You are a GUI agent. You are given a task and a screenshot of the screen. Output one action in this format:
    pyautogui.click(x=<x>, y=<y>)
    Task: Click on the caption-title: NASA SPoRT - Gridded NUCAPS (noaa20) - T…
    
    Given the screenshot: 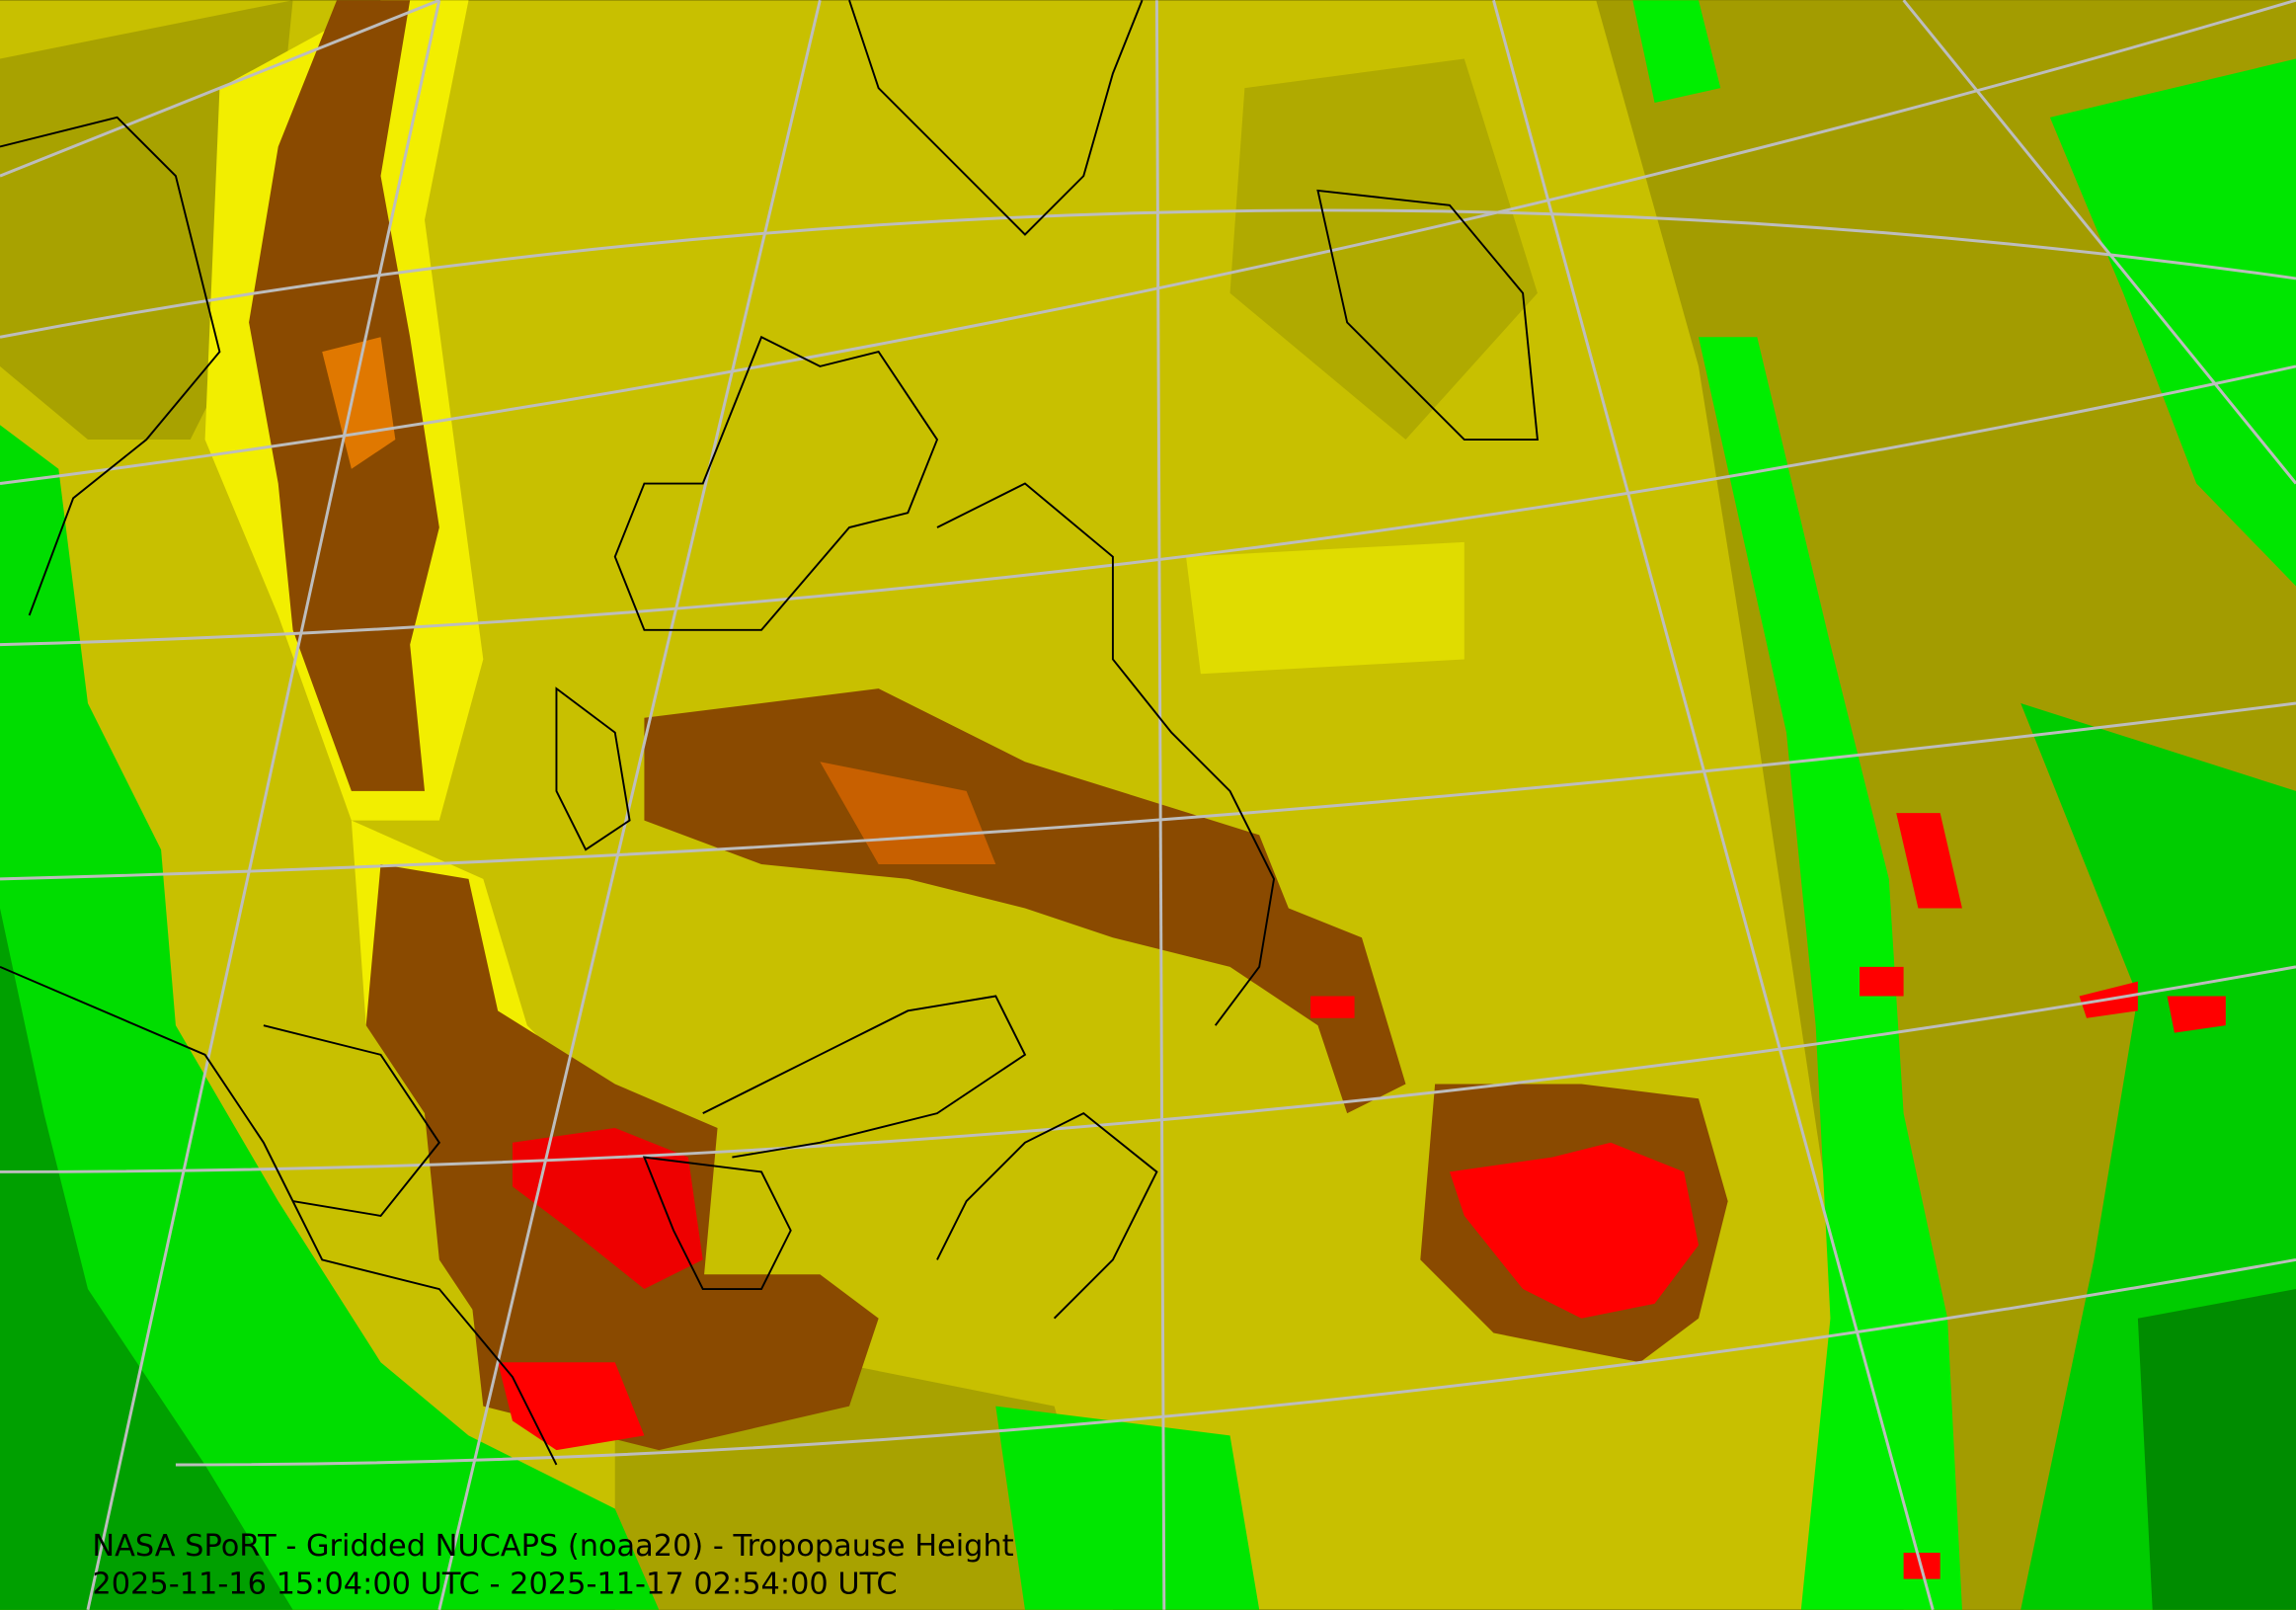 What is the action you would take?
    pyautogui.click(x=552, y=1546)
    